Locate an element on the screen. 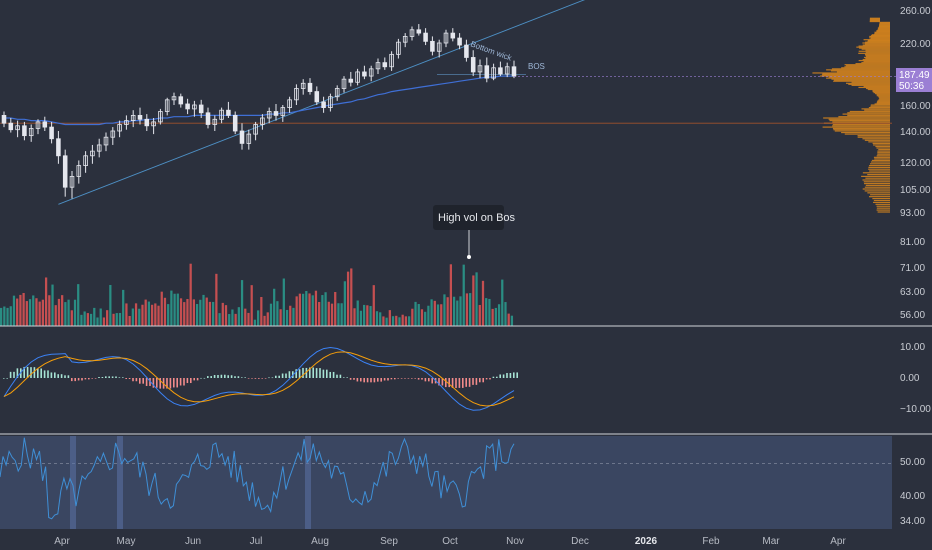 This screenshot has width=932, height=550. rsi-tick-40: 40.00 is located at coordinates (912, 496).